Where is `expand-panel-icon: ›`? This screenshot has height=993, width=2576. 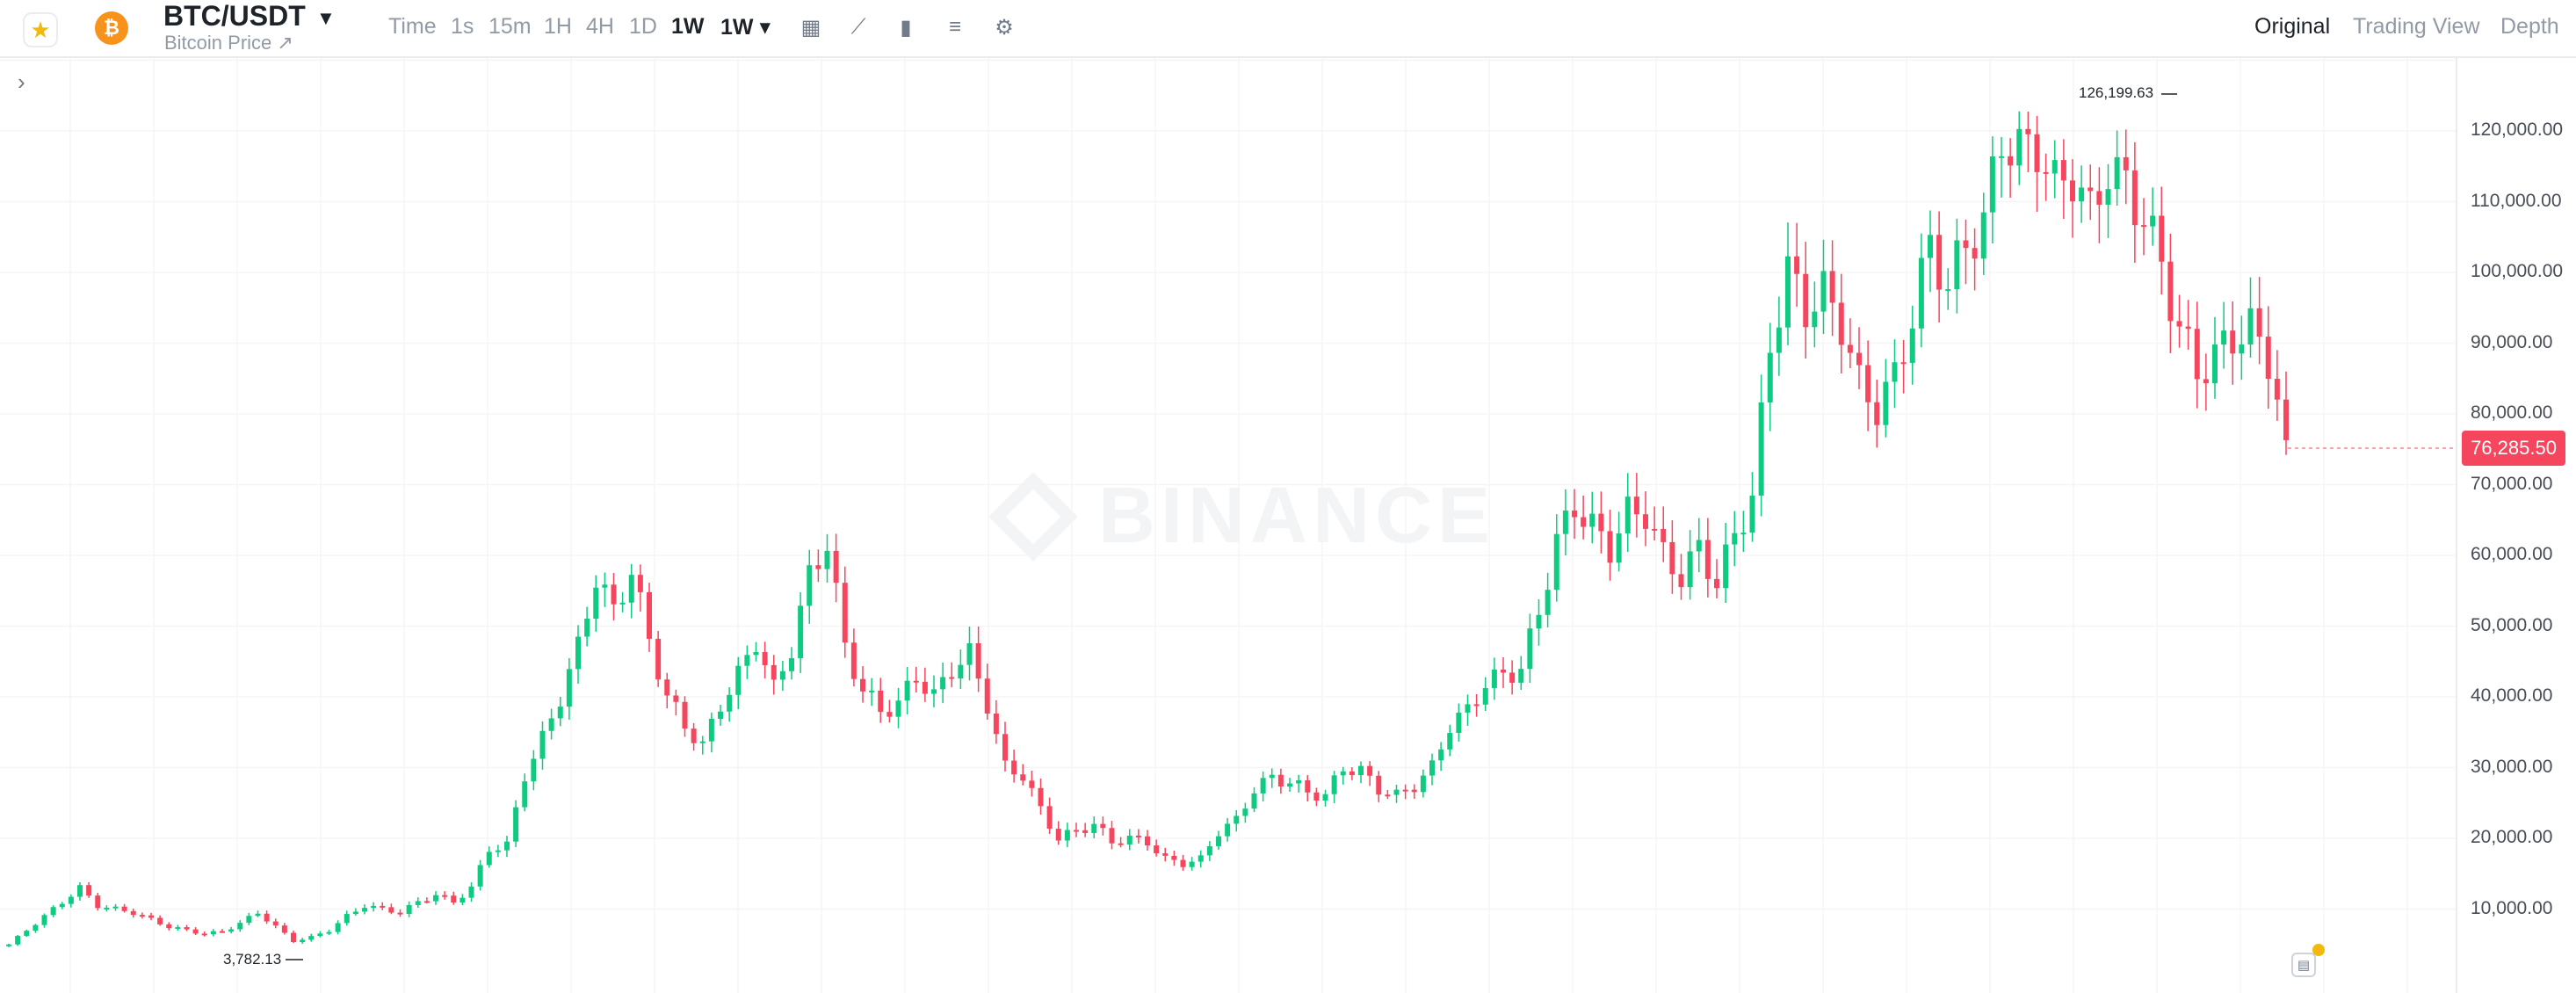
expand-panel-icon: › is located at coordinates (21, 82).